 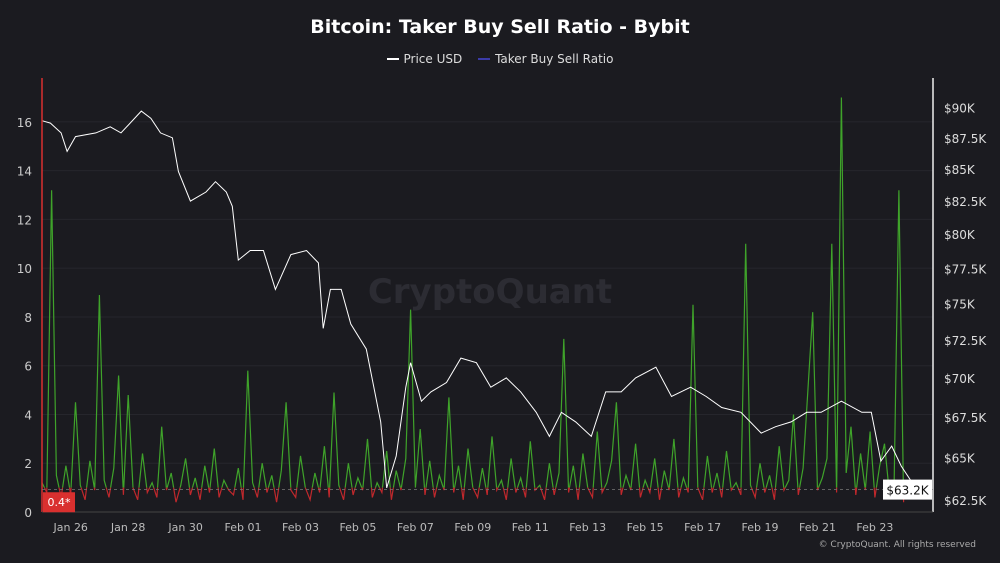 What do you see at coordinates (960, 170) in the screenshot?
I see `right-tick-label: $85K` at bounding box center [960, 170].